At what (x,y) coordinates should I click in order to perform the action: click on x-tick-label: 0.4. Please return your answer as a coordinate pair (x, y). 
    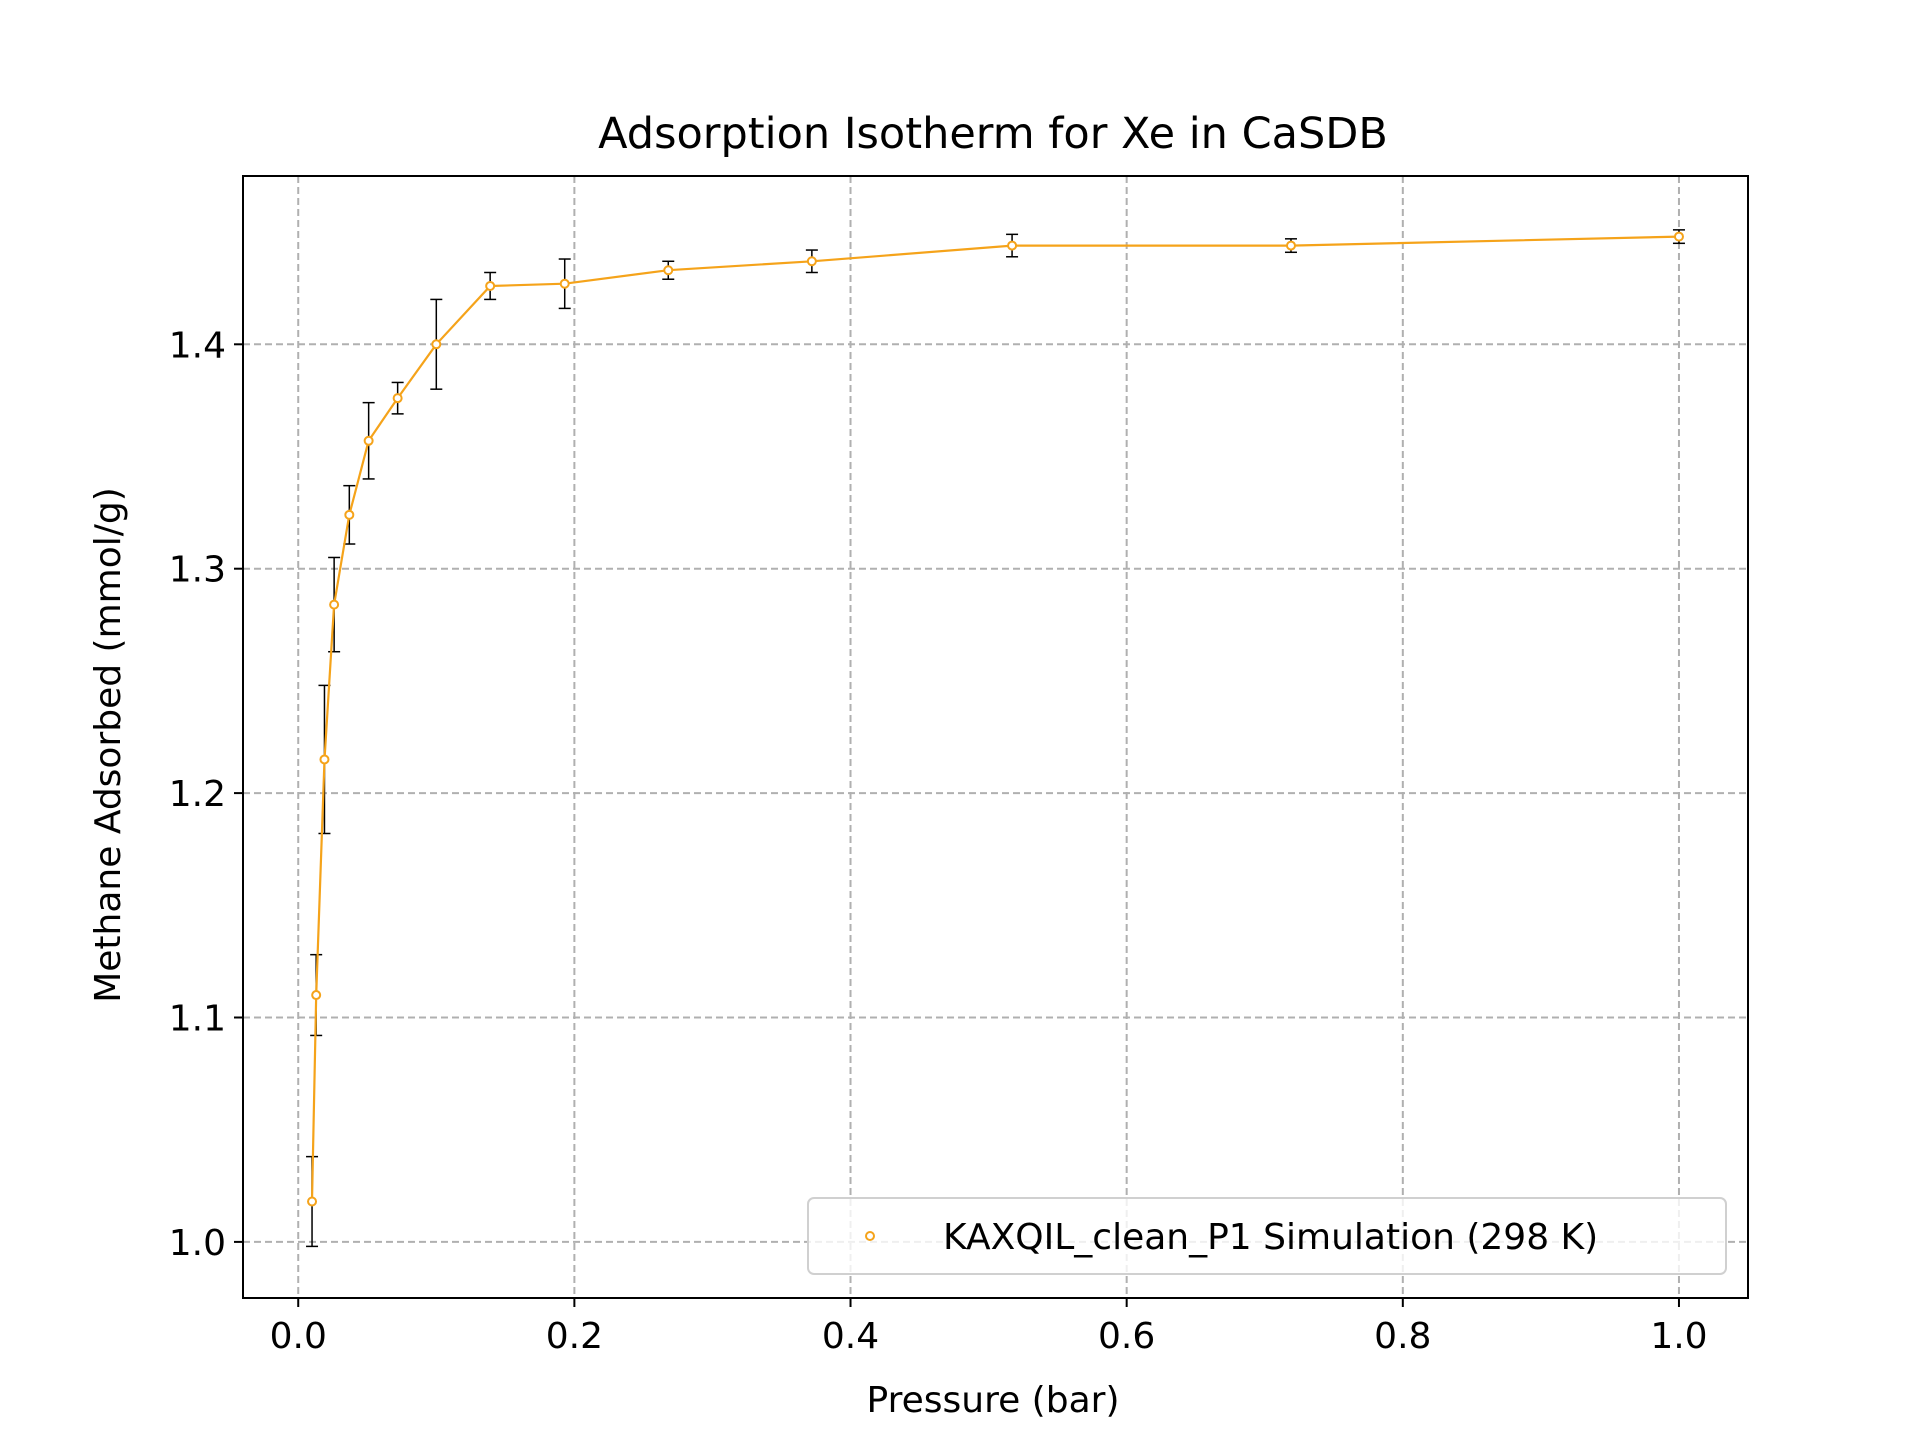
    Looking at the image, I should click on (850, 1336).